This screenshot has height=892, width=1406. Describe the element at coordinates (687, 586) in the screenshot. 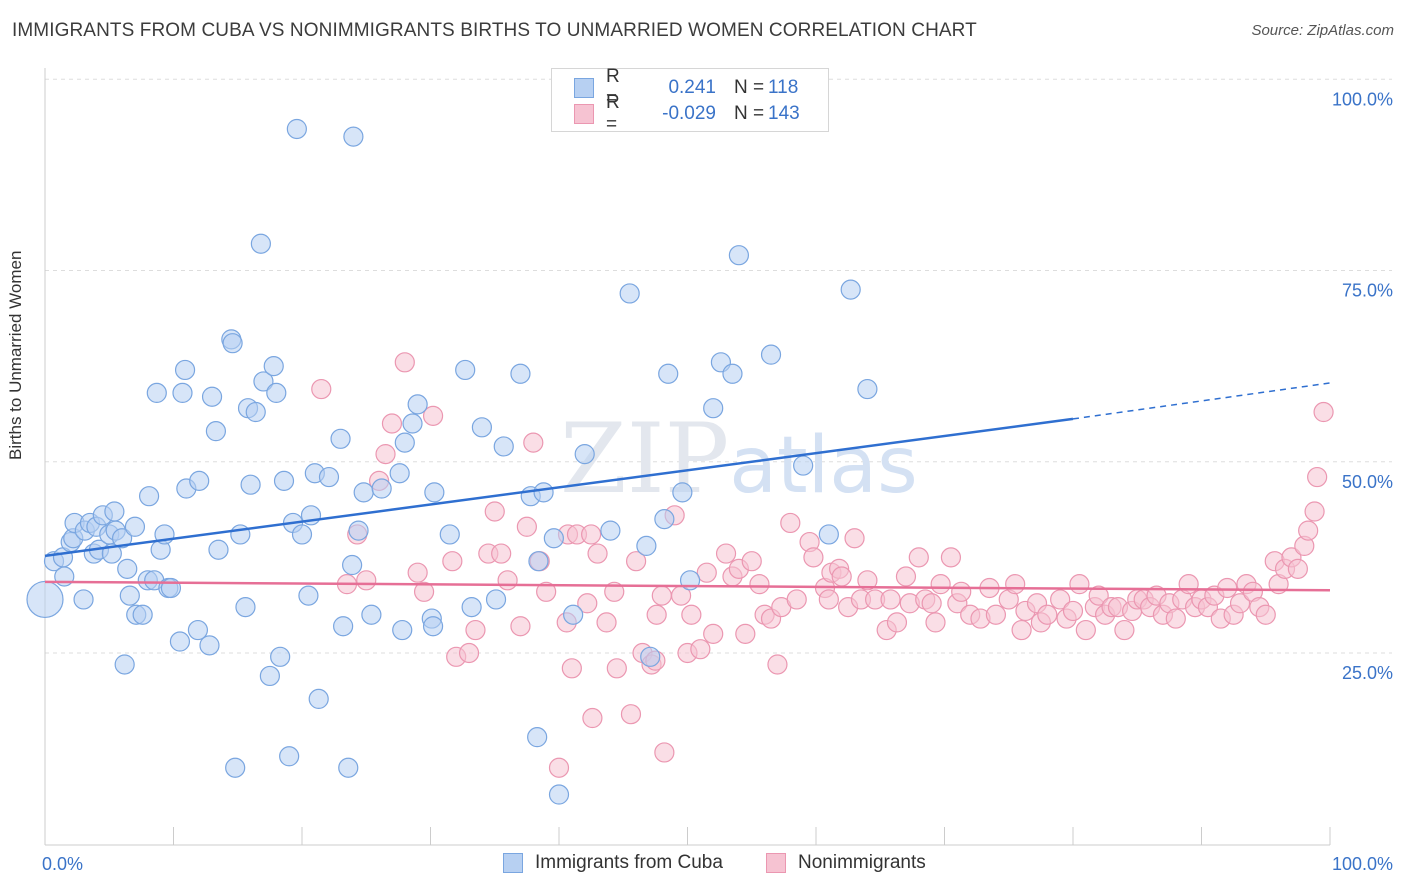

I see `nonimmigrants-trend-line` at that location.